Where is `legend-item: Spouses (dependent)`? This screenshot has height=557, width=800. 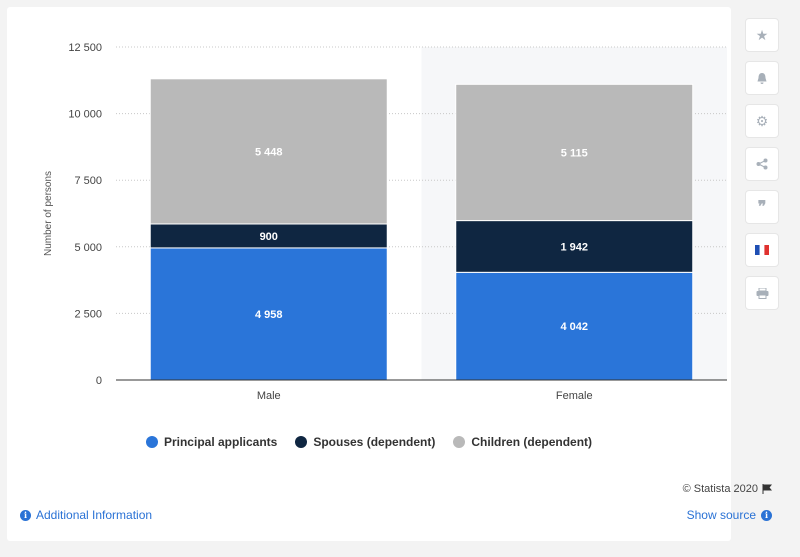 legend-item: Spouses (dependent) is located at coordinates (365, 442).